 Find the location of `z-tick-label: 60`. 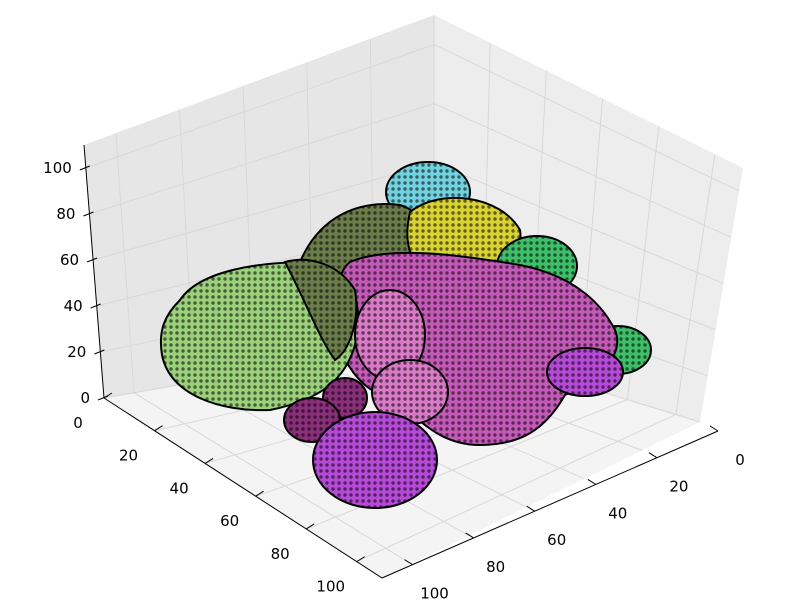

z-tick-label: 60 is located at coordinates (69, 260).